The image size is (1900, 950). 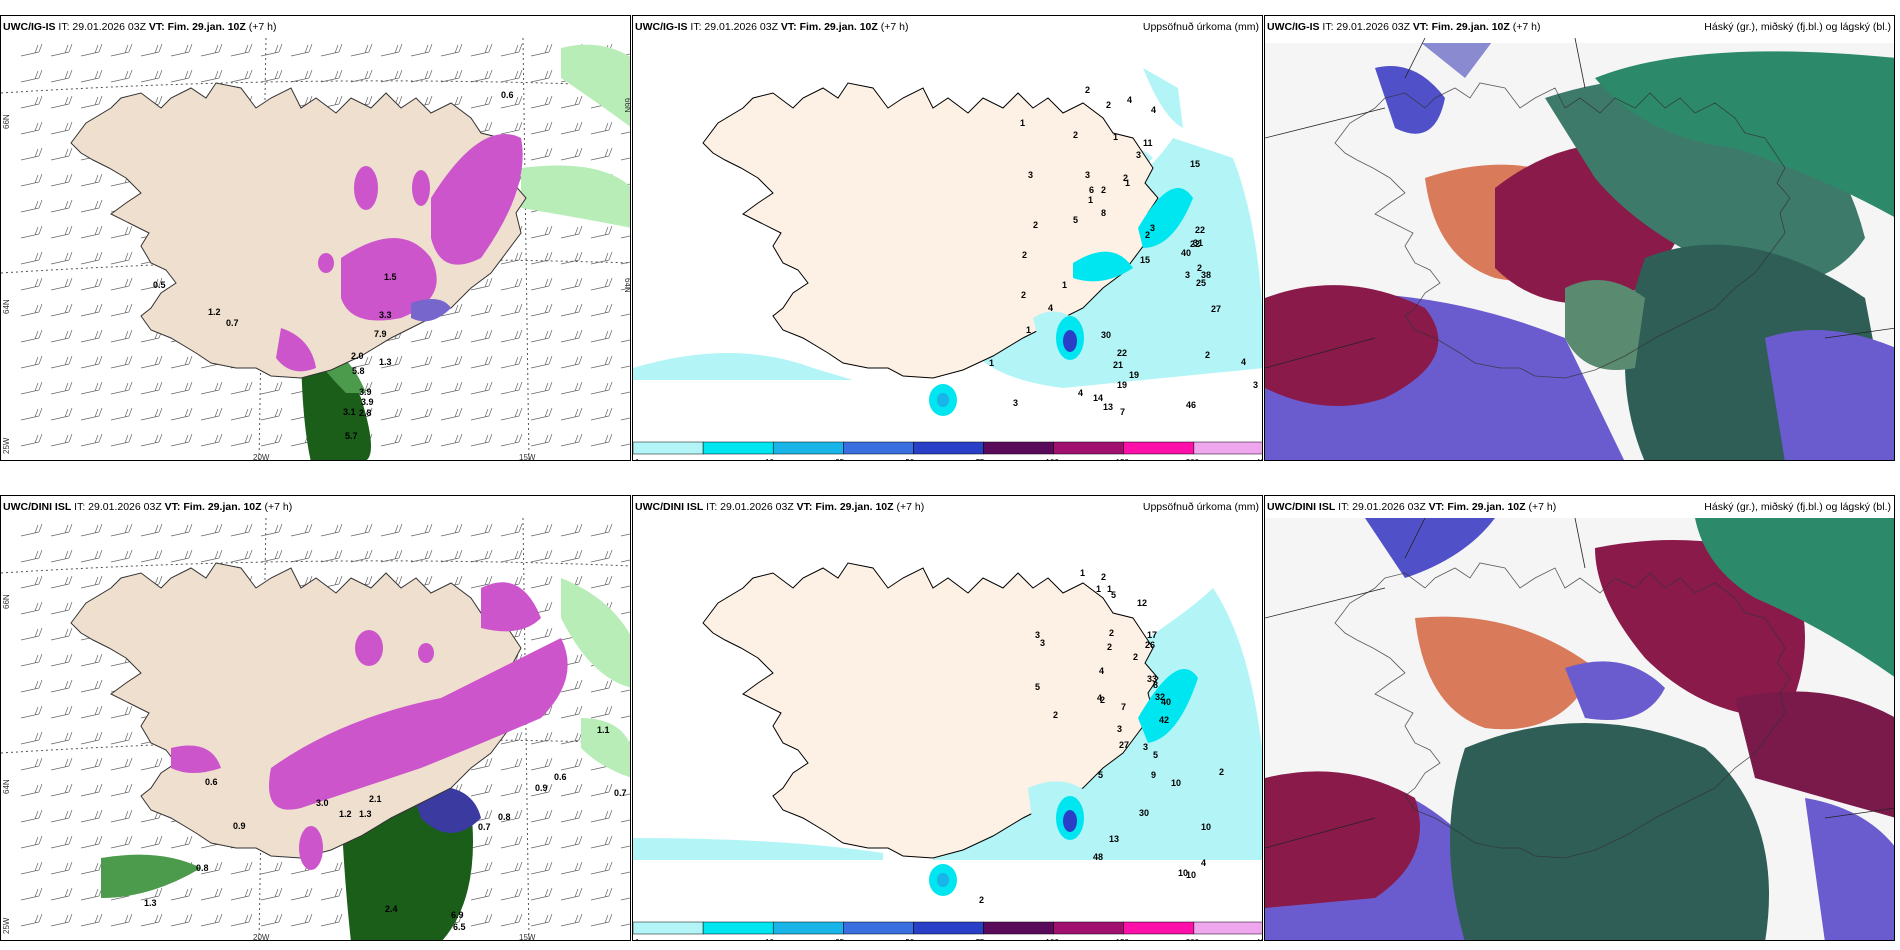 I want to click on panel-title: Uppsöfnuð úrkoma (mm), so click(x=1200, y=27).